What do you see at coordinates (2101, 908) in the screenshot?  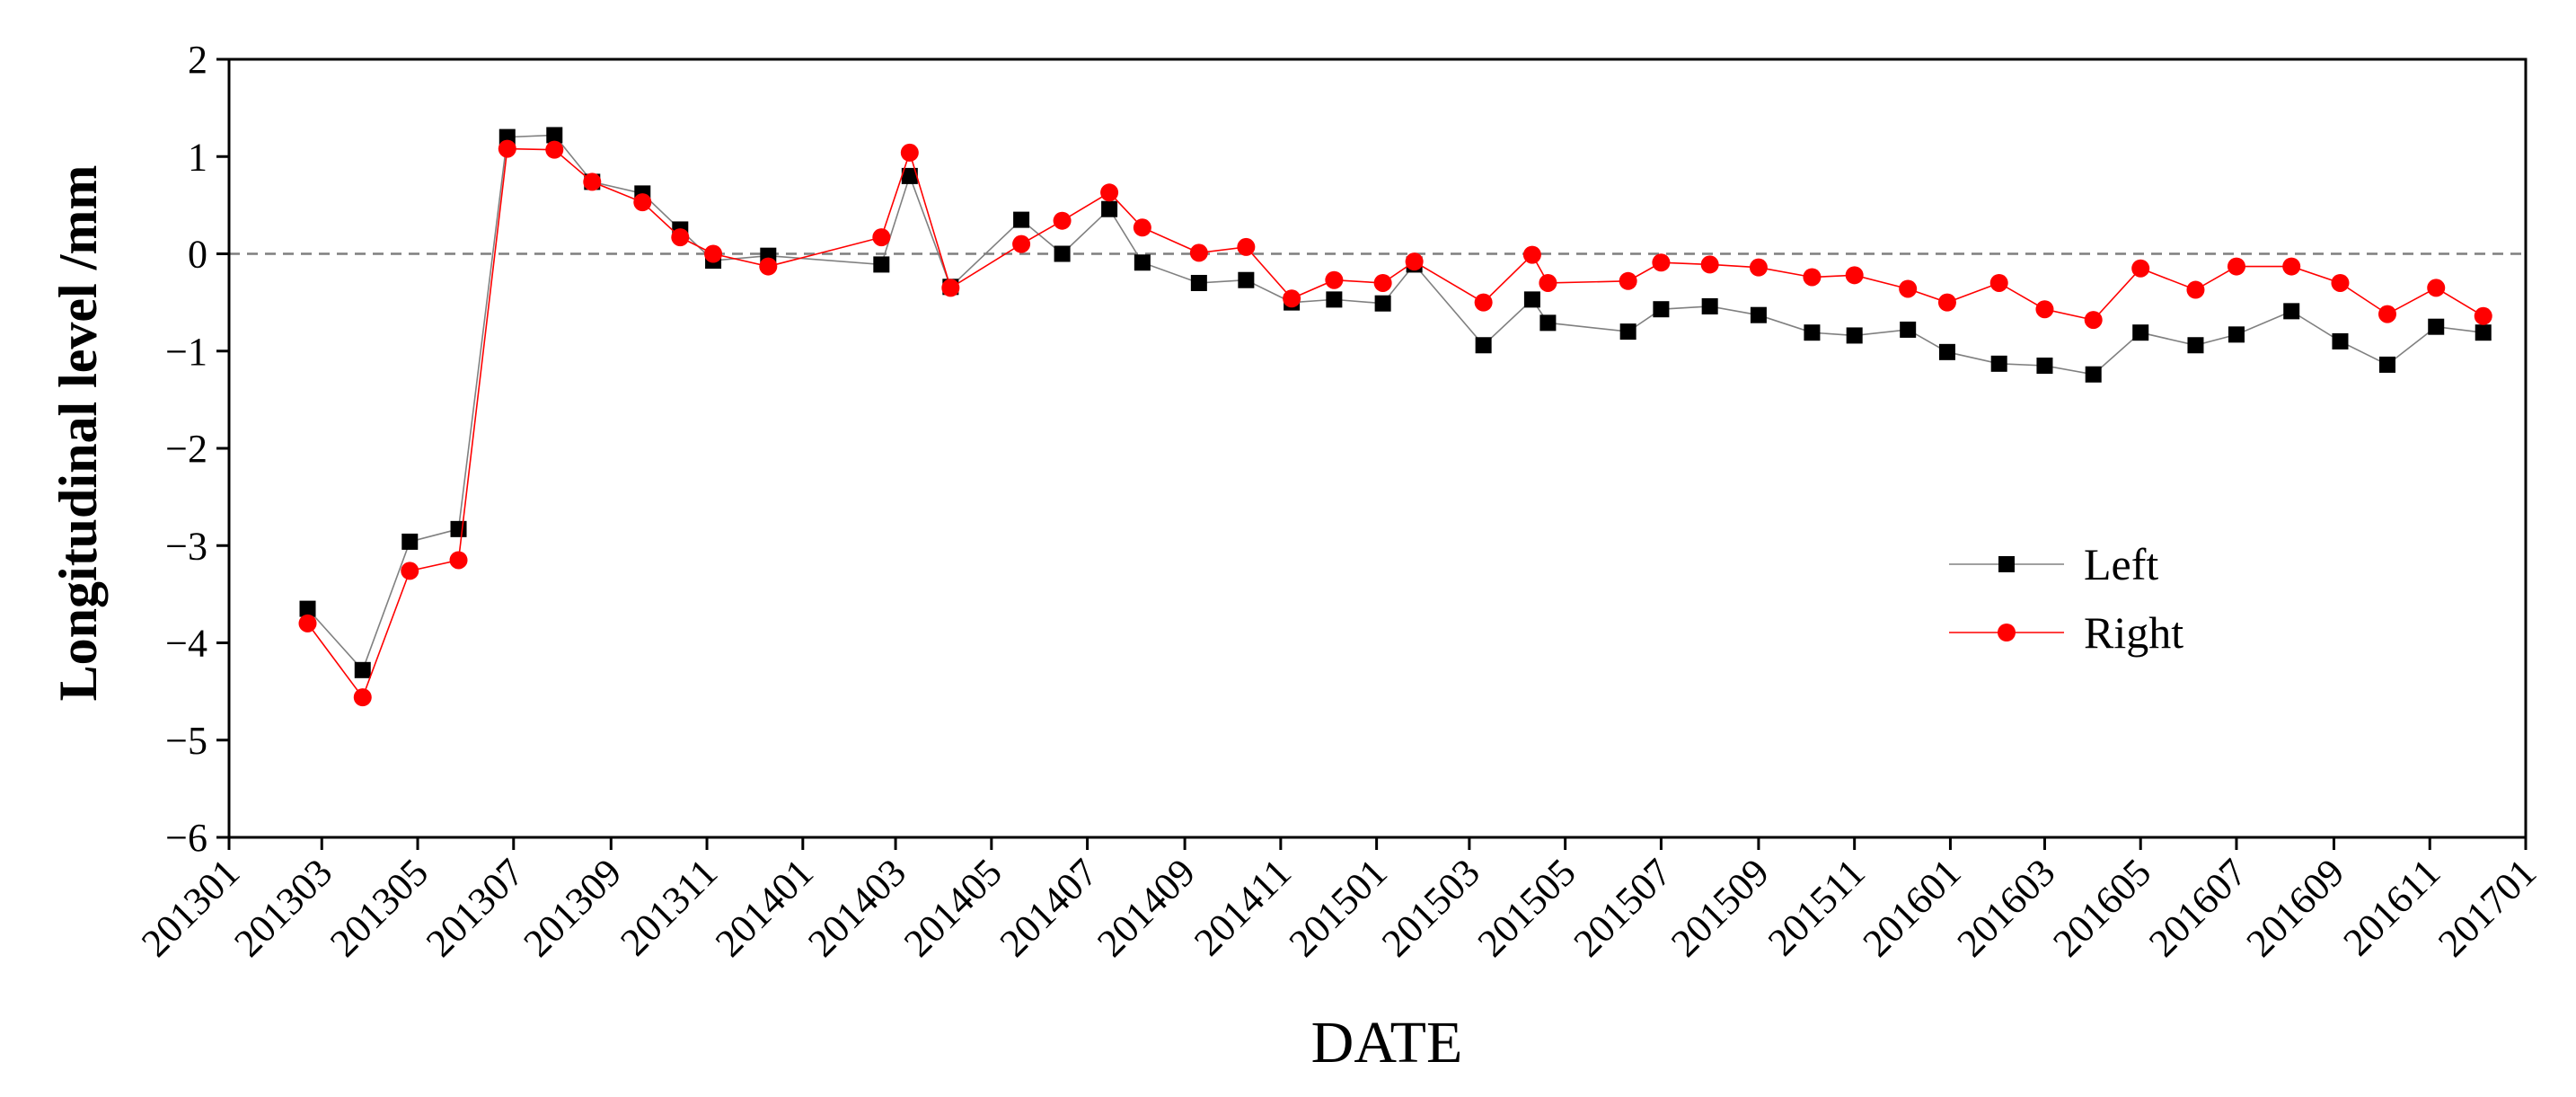 I see `x-tick-label: 201605` at bounding box center [2101, 908].